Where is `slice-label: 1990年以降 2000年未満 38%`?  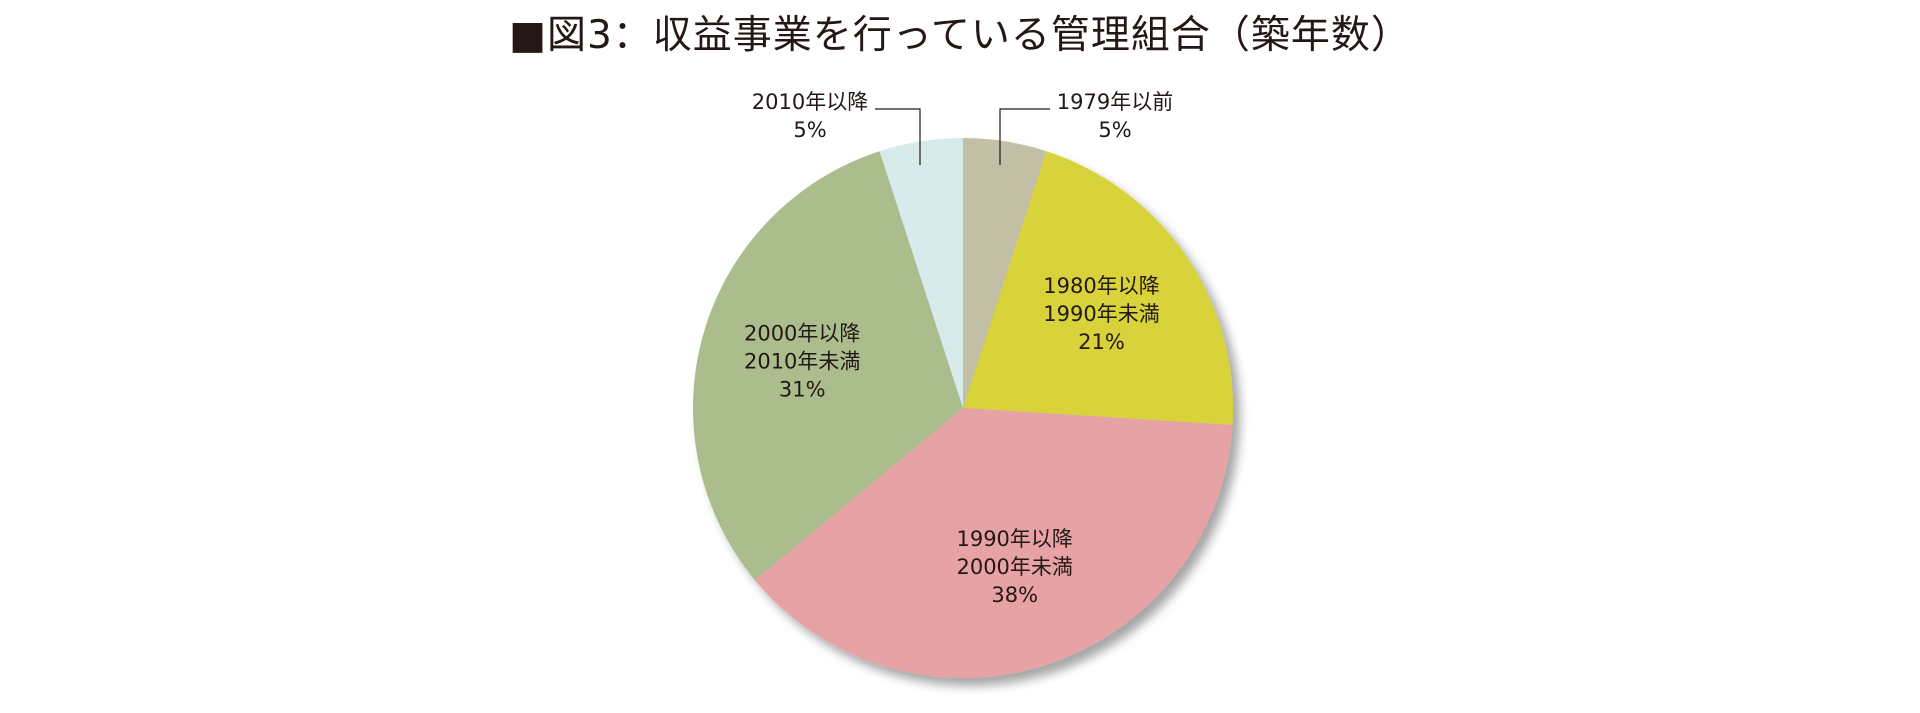
slice-label: 1990年以降 2000年未満 38% is located at coordinates (1014, 567).